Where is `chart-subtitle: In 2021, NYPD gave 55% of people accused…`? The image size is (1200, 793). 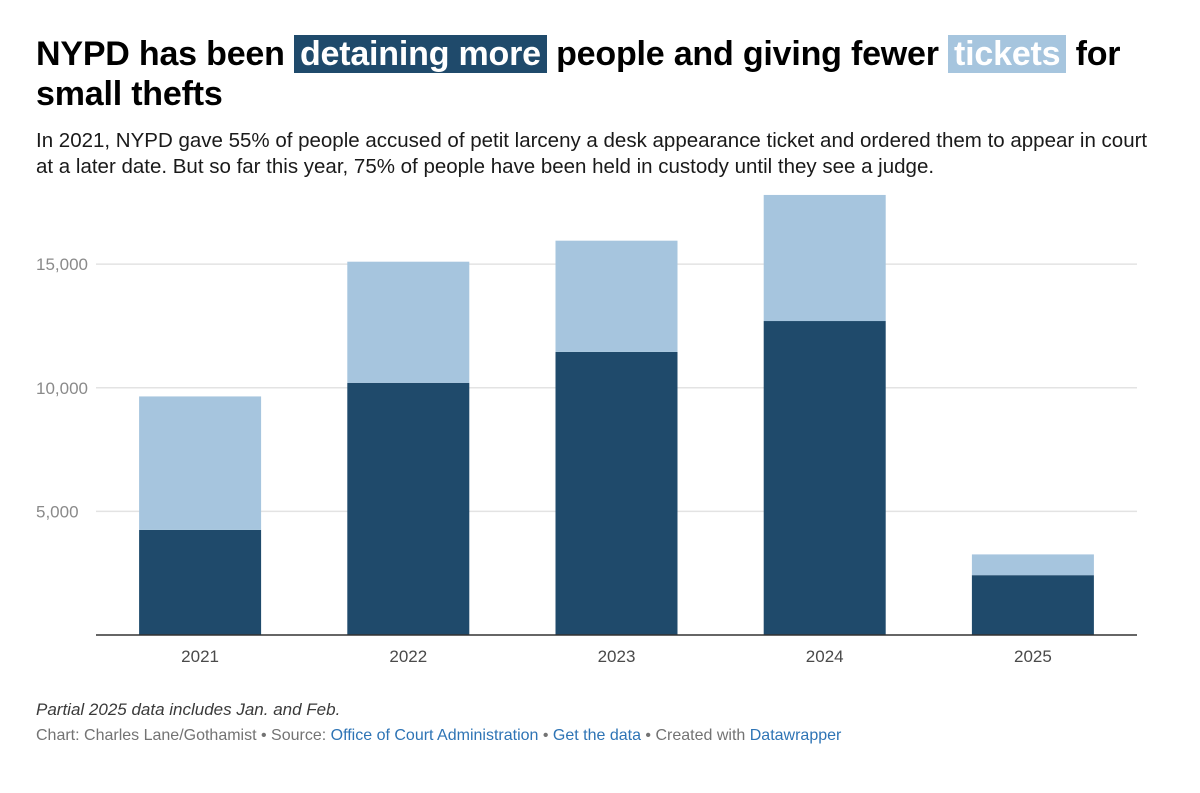
chart-subtitle: In 2021, NYPD gave 55% of people accused… is located at coordinates (592, 153).